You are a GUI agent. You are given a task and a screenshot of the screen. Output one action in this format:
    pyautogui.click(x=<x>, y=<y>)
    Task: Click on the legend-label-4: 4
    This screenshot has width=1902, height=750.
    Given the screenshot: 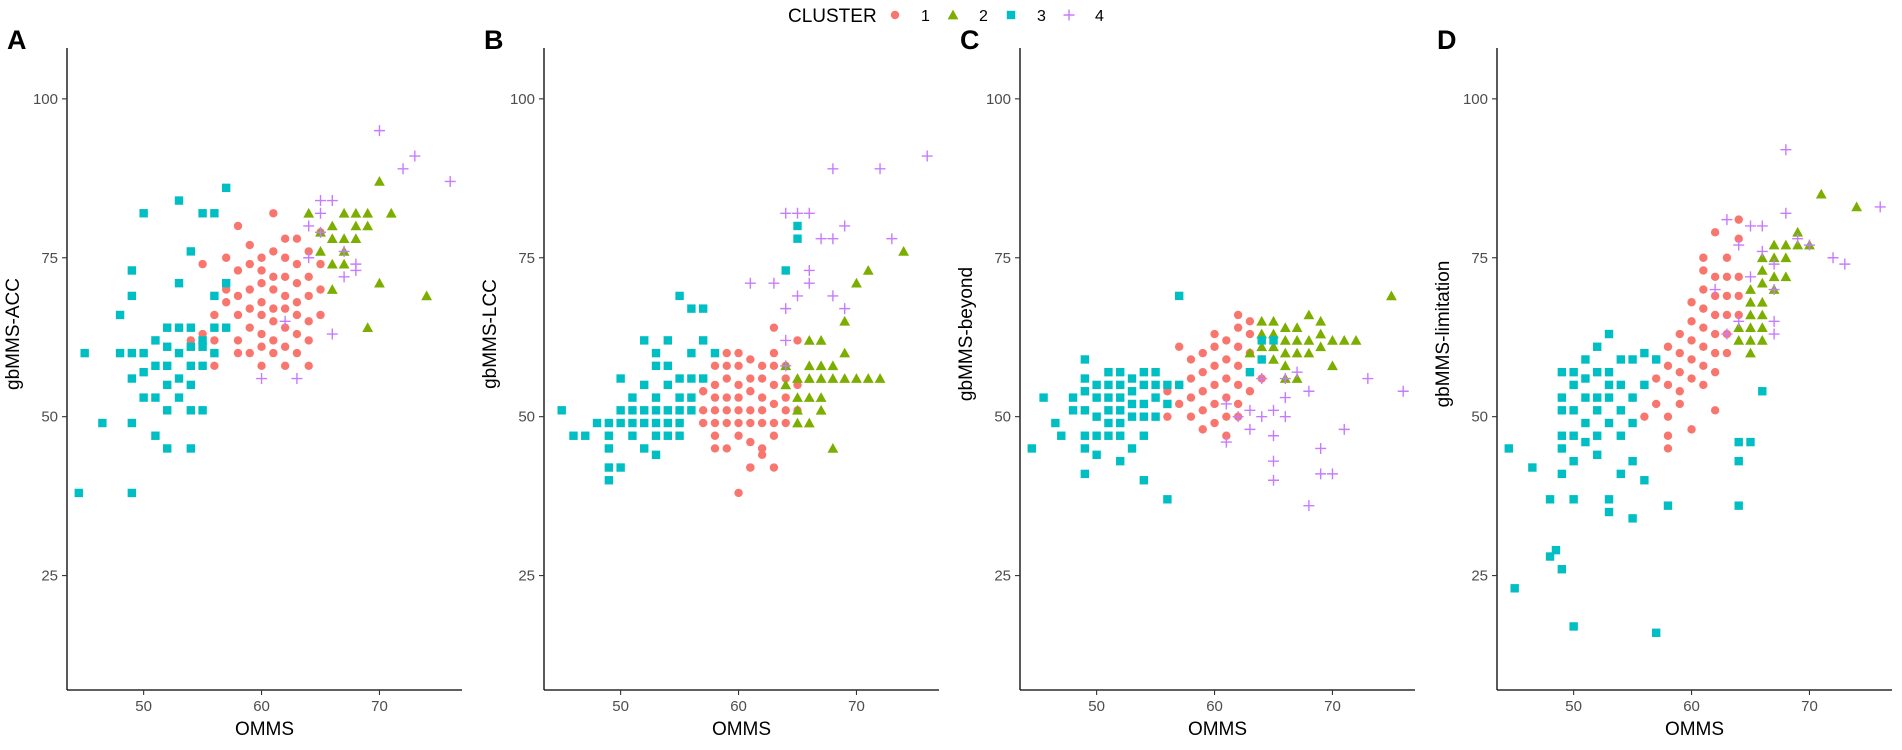 What is the action you would take?
    pyautogui.click(x=1099, y=16)
    